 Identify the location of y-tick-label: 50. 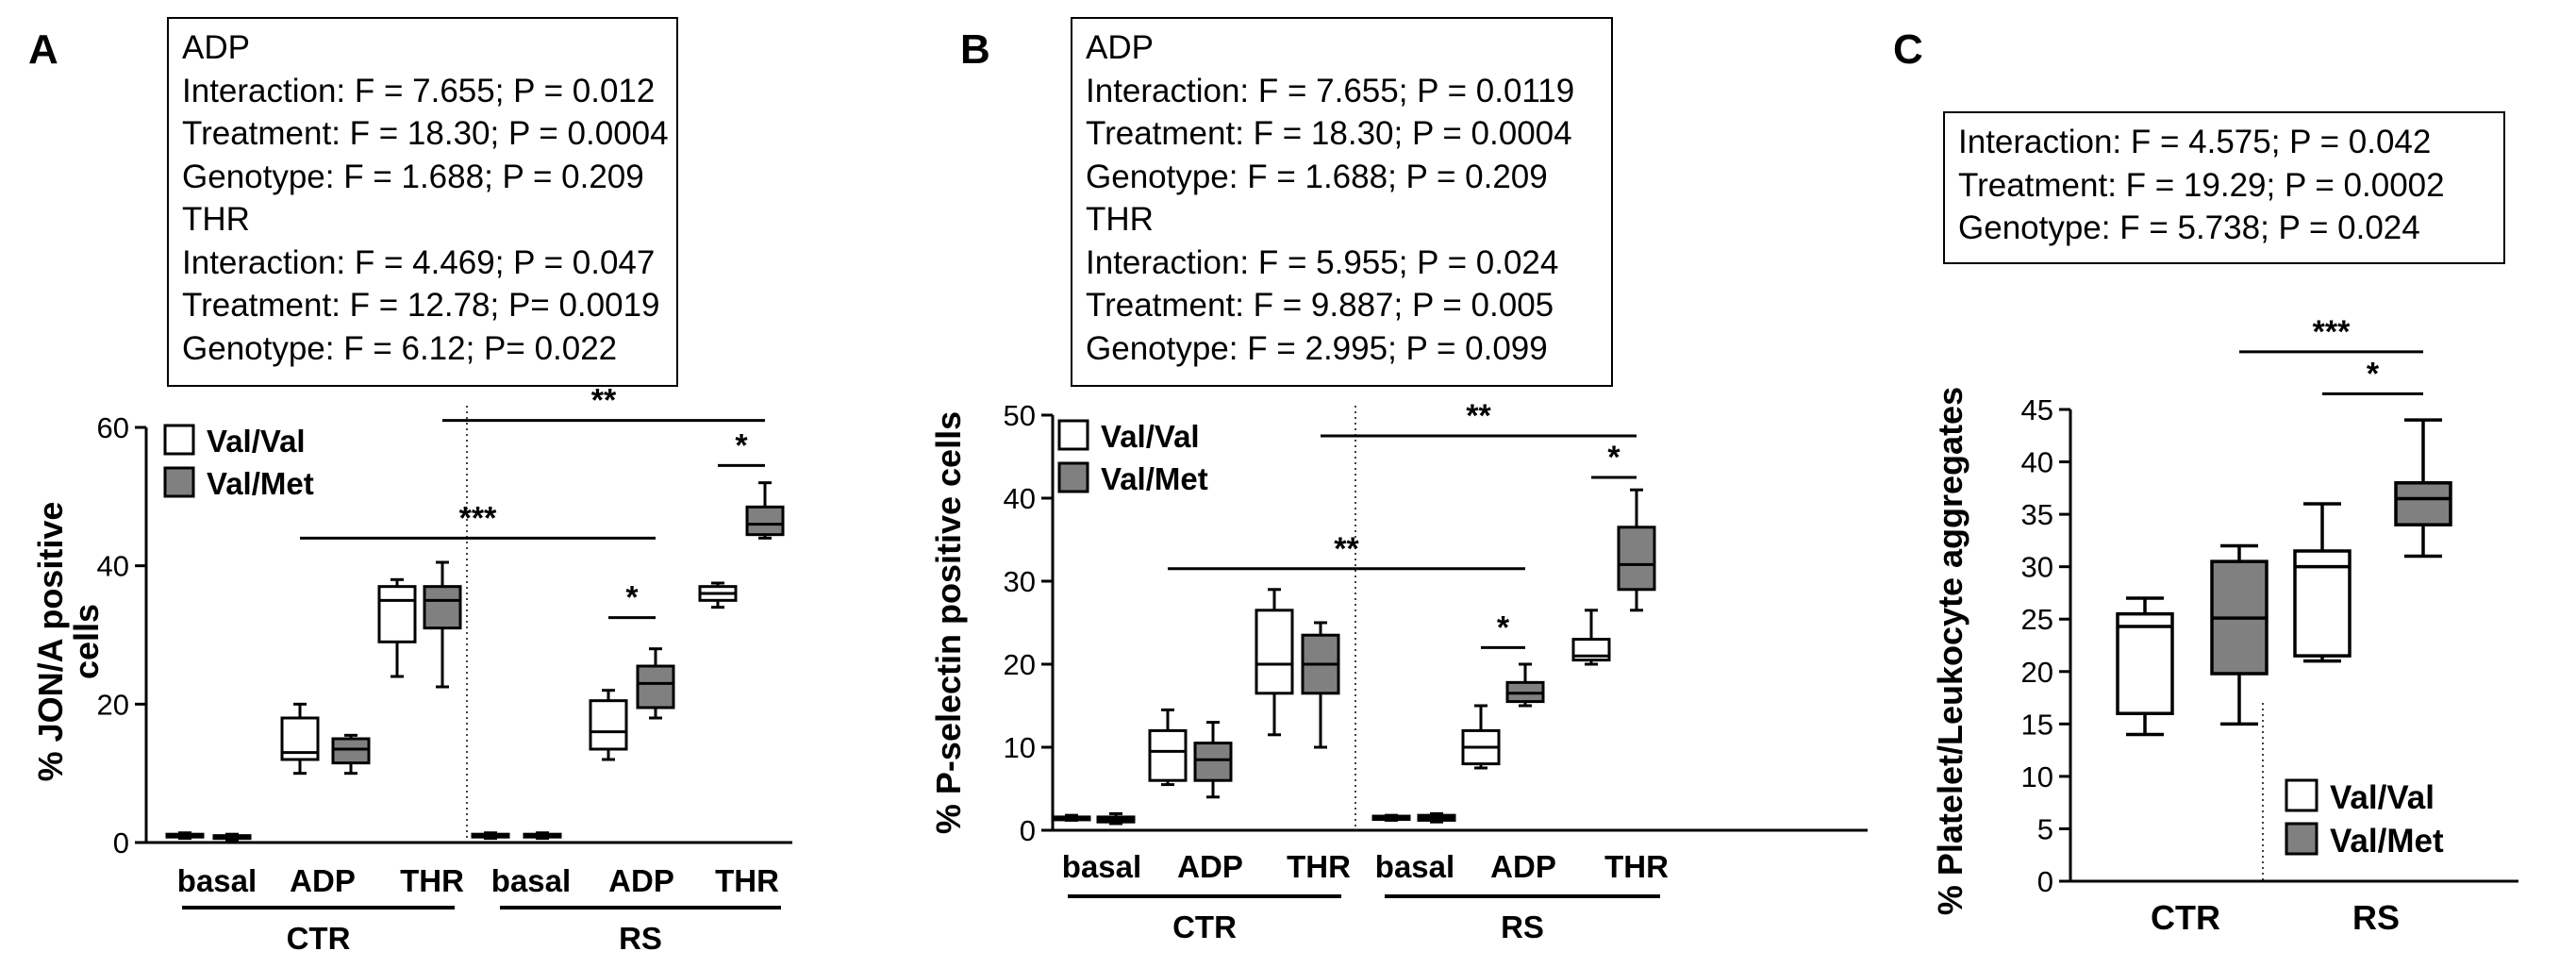
(1020, 415).